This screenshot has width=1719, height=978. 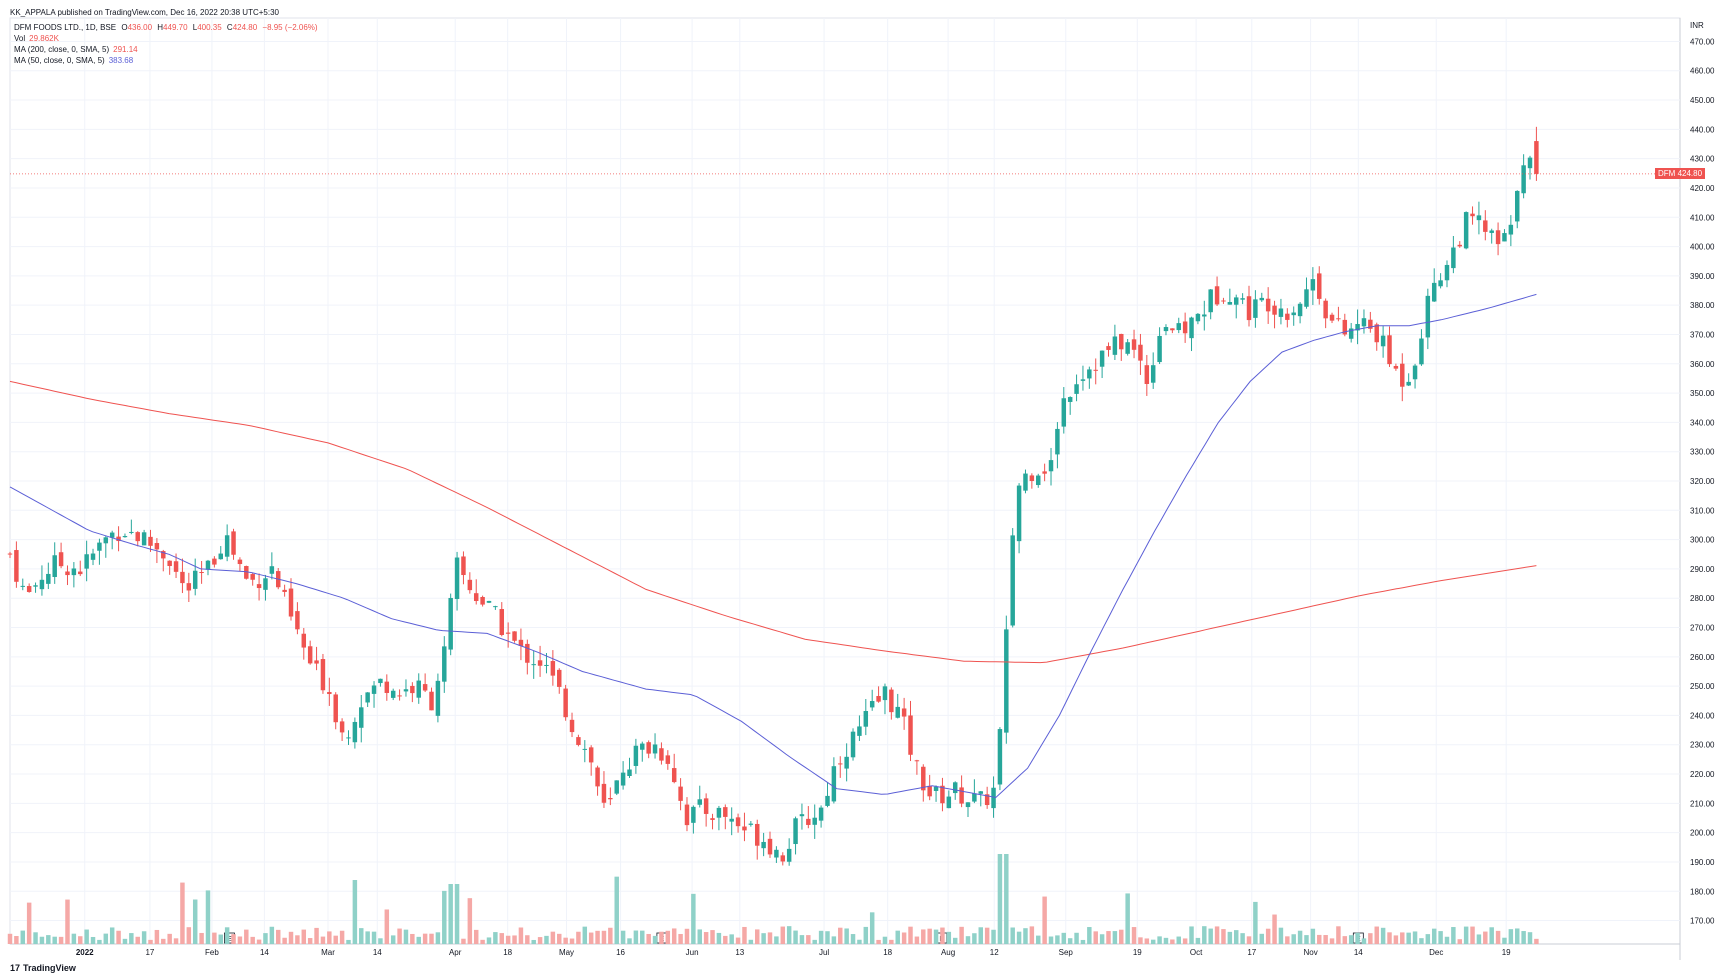 What do you see at coordinates (739, 952) in the screenshot?
I see `x-tick-label: 13` at bounding box center [739, 952].